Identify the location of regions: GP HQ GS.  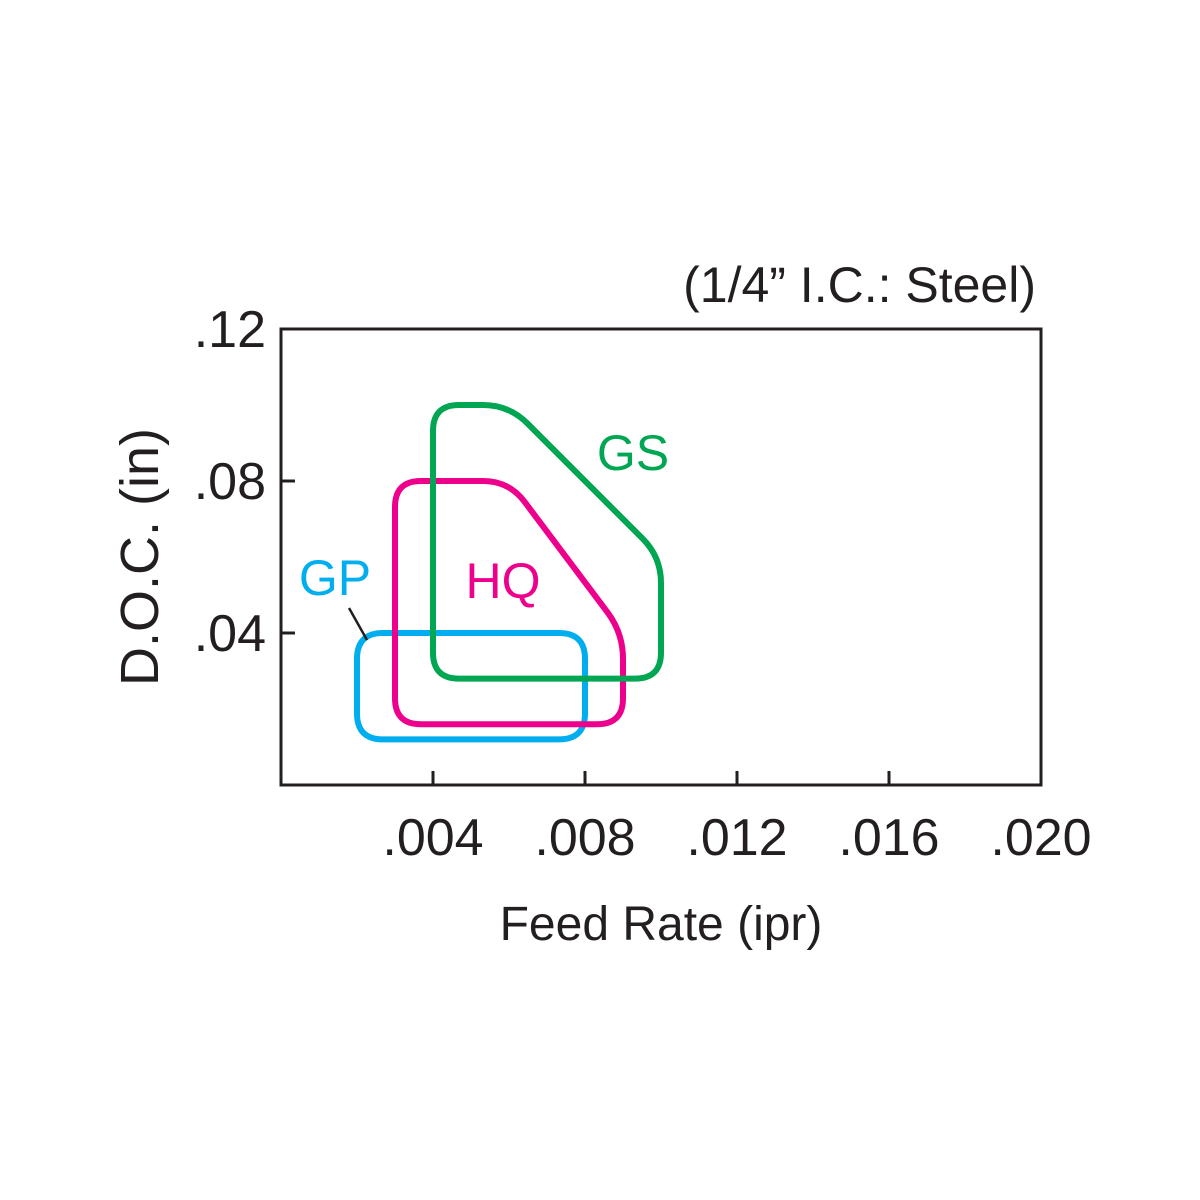
(484, 572).